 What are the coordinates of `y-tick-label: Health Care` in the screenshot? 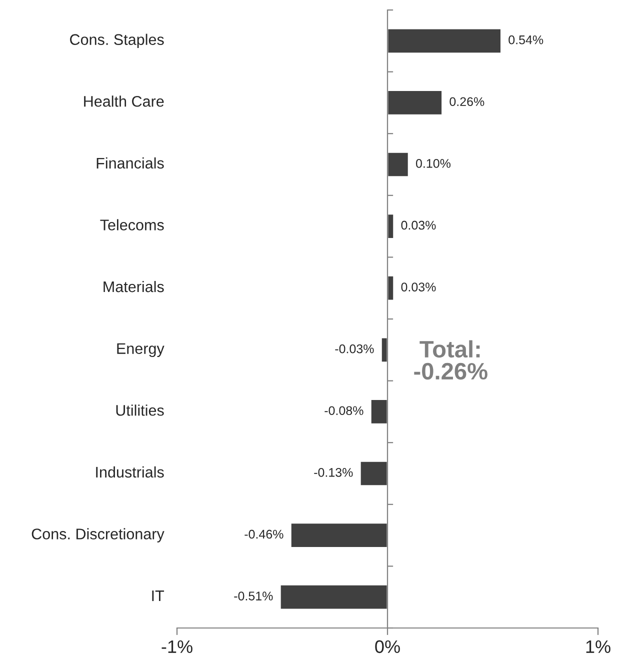 It's located at (124, 101).